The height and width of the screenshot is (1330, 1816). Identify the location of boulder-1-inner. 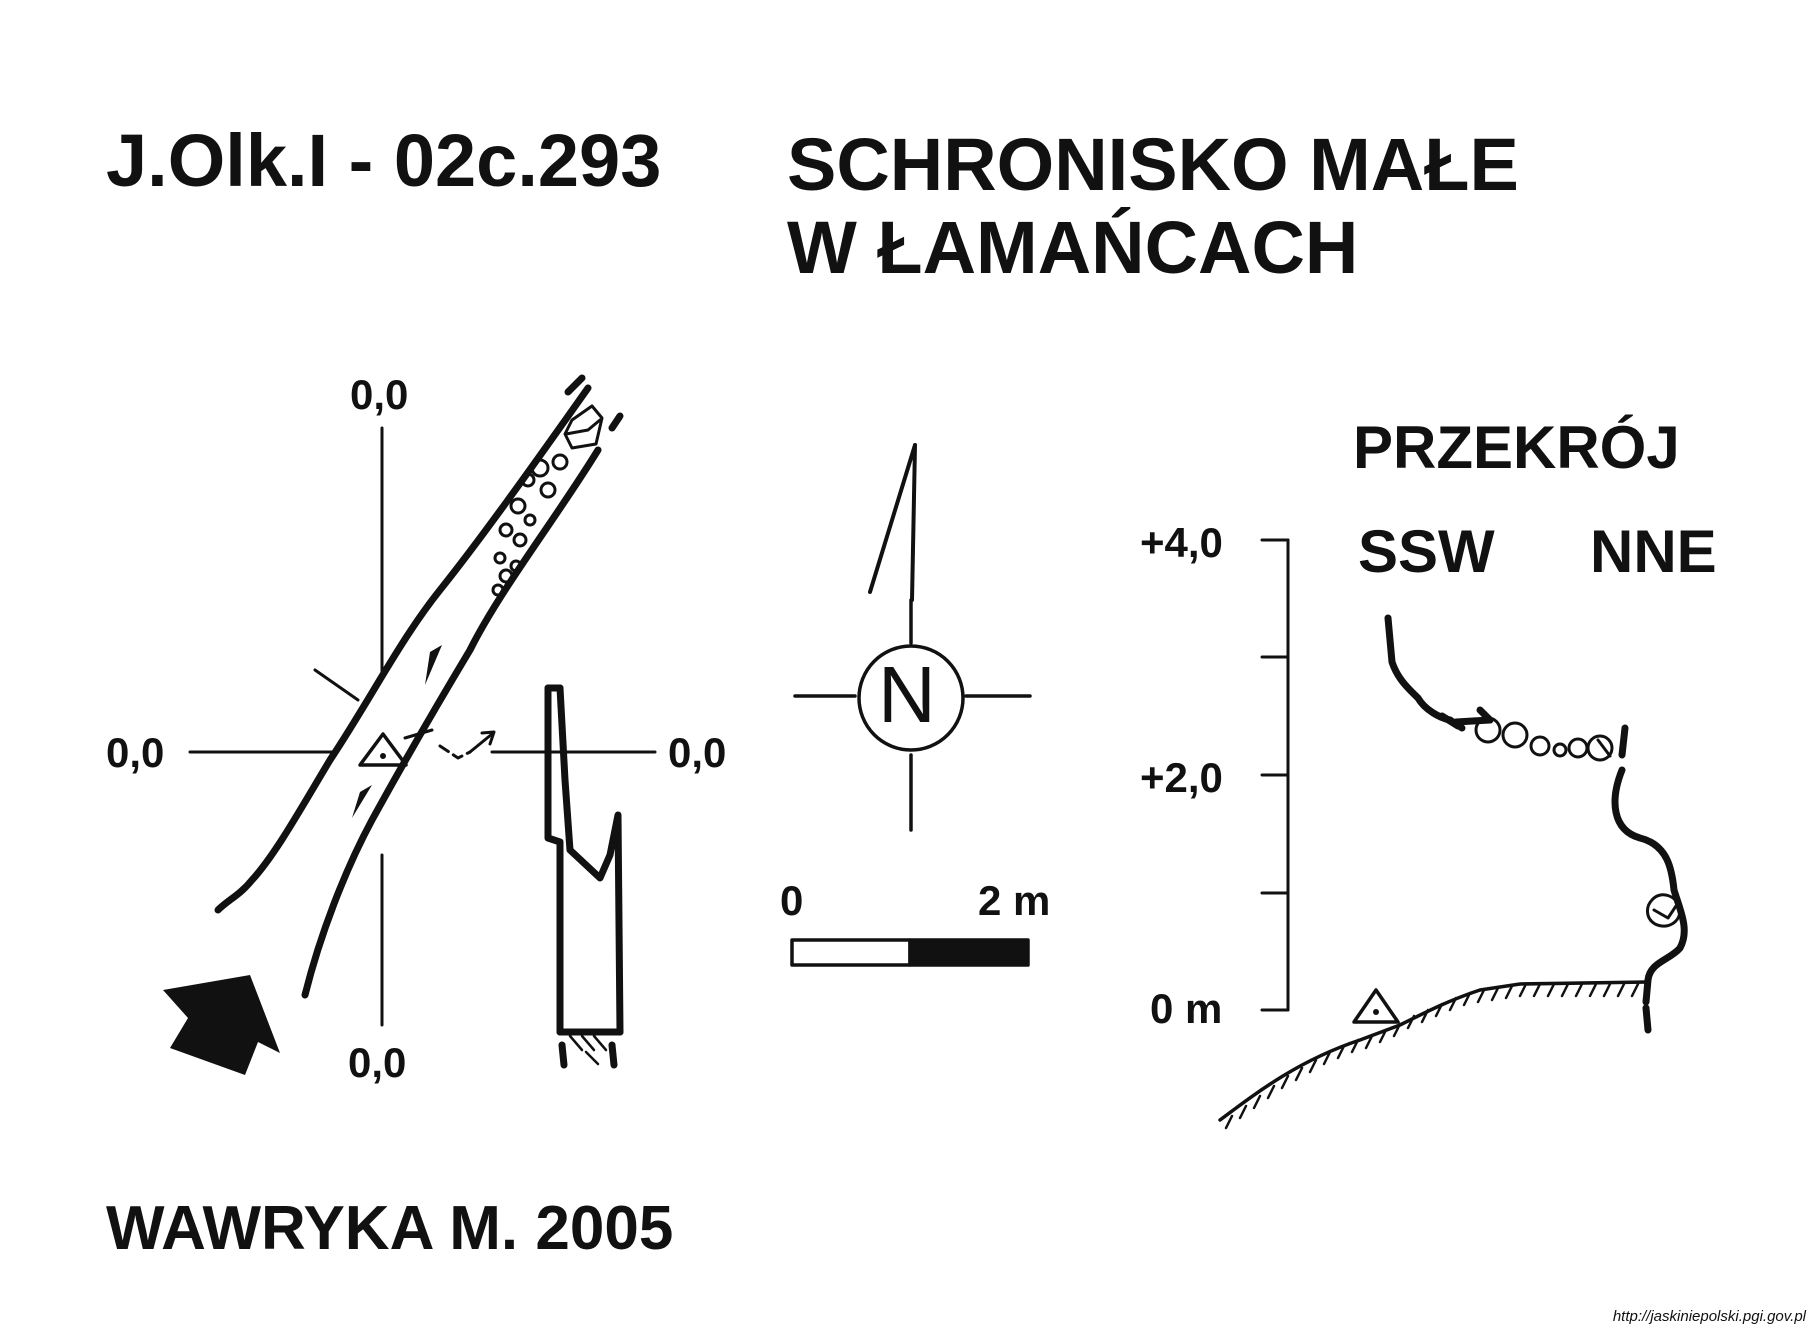
(583, 427).